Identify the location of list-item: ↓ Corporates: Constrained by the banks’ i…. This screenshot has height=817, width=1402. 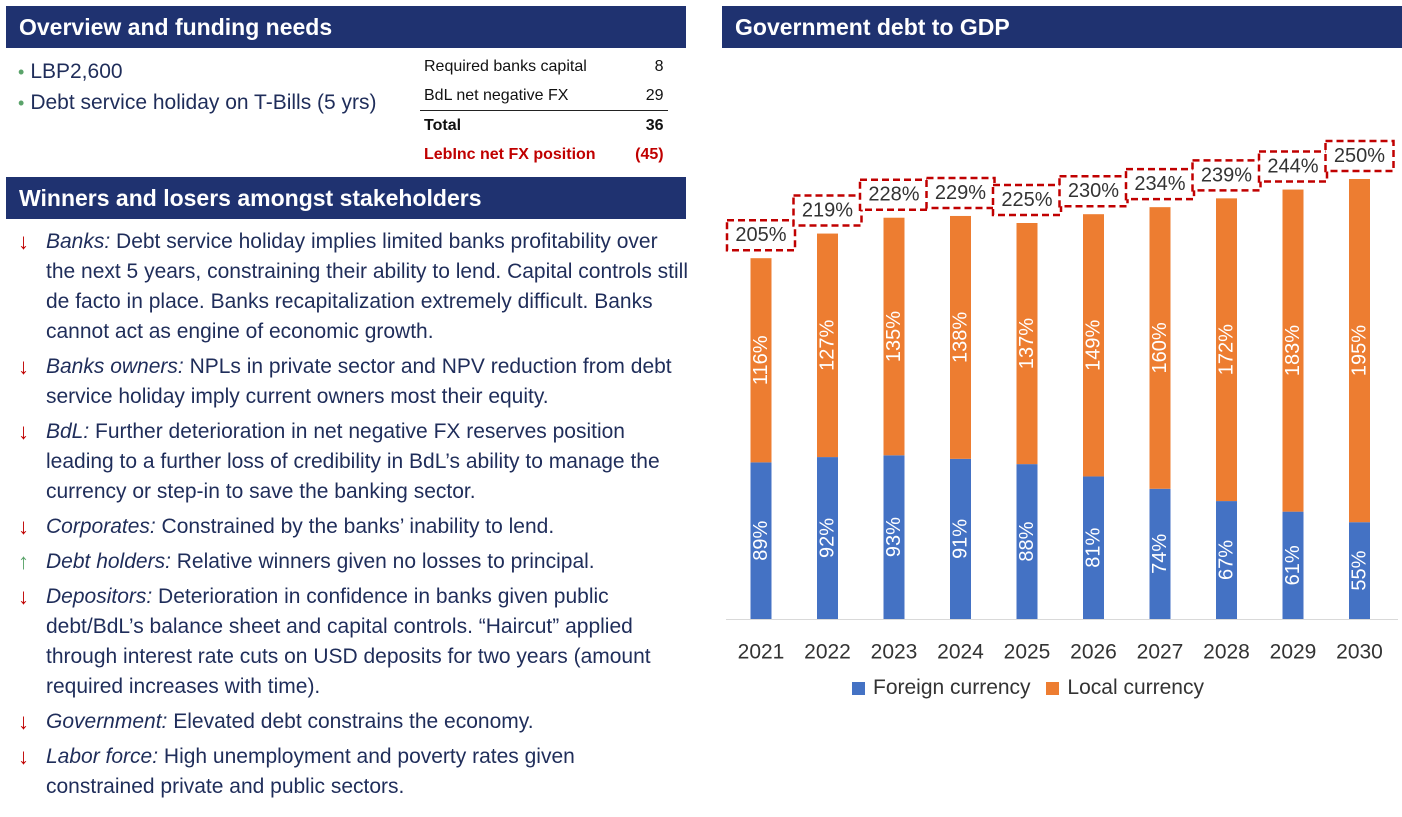
(353, 527).